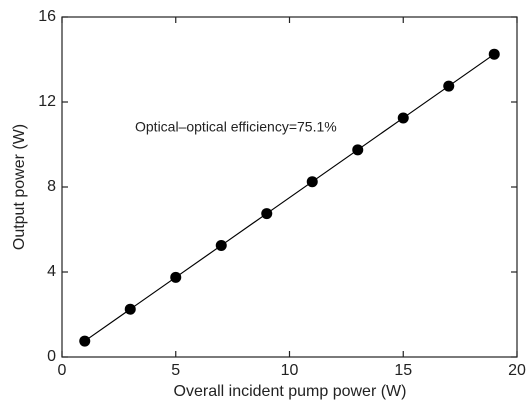  Describe the element at coordinates (51, 271) in the screenshot. I see `y-tick-label: 4` at that location.